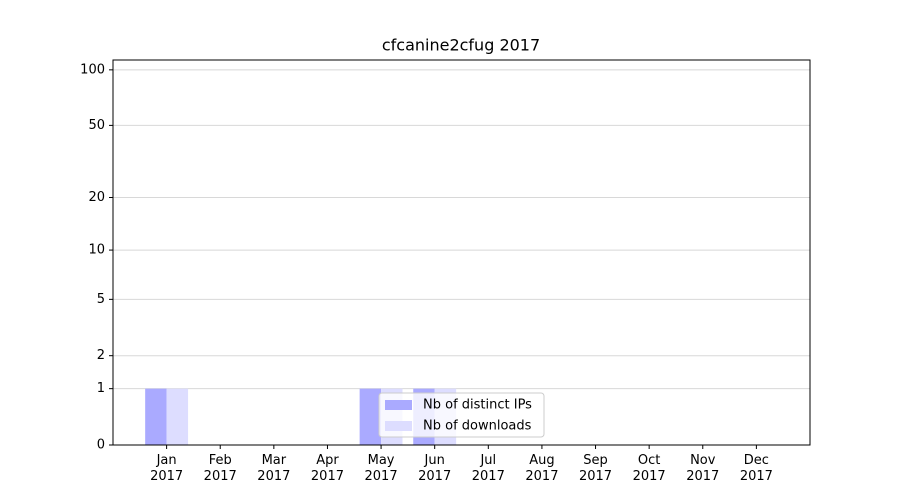 This screenshot has height=500, width=900. I want to click on legend-label: Nb of distinct IPs, so click(477, 405).